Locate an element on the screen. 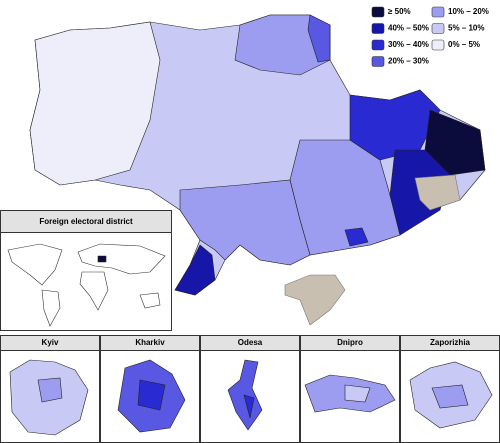  australia is located at coordinates (150, 300).